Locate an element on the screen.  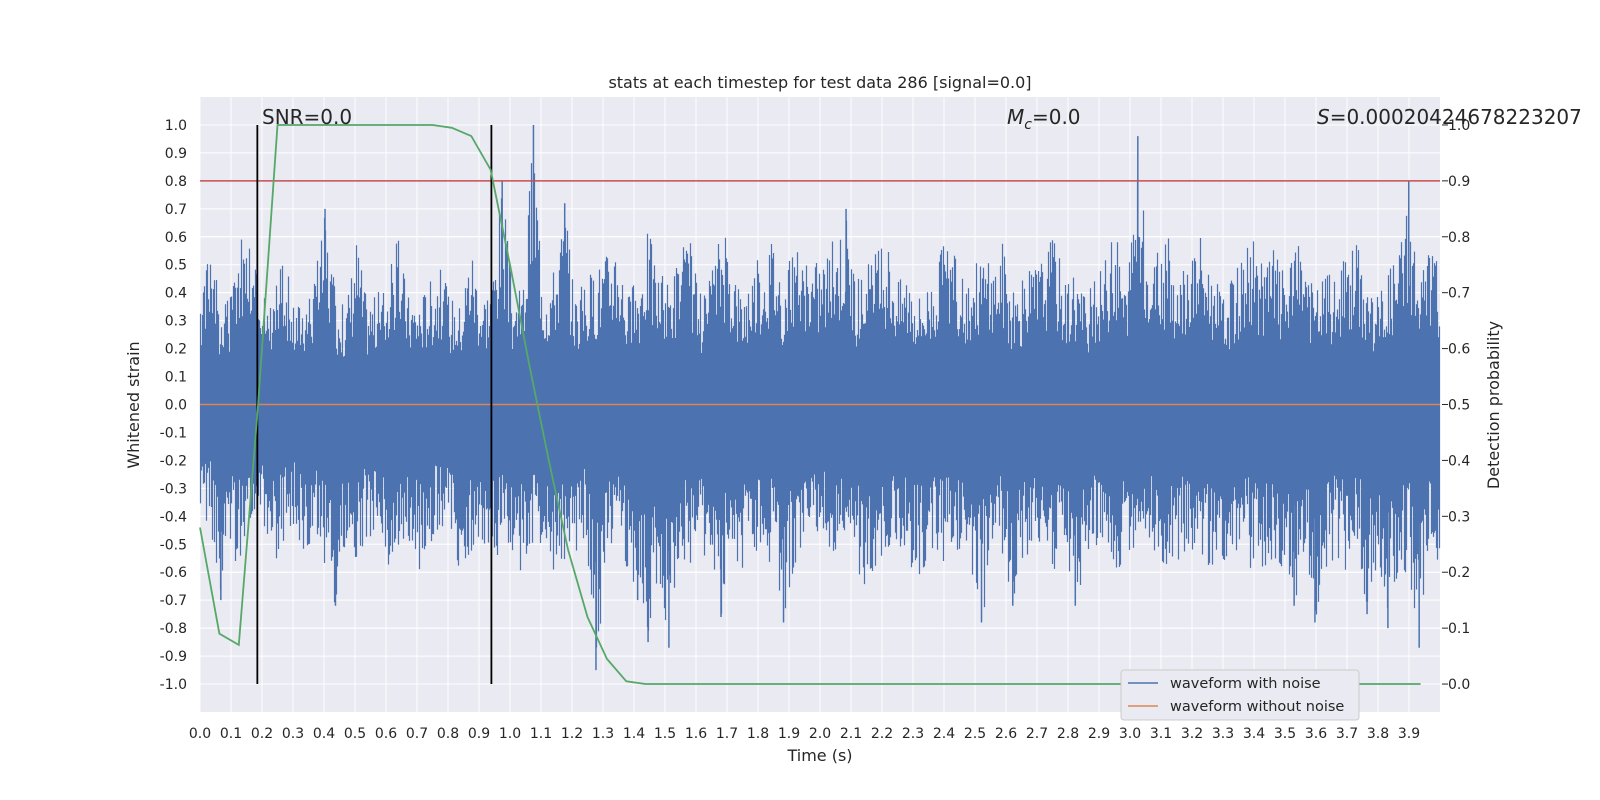
x-tick-label: 3.8 is located at coordinates (1378, 734).